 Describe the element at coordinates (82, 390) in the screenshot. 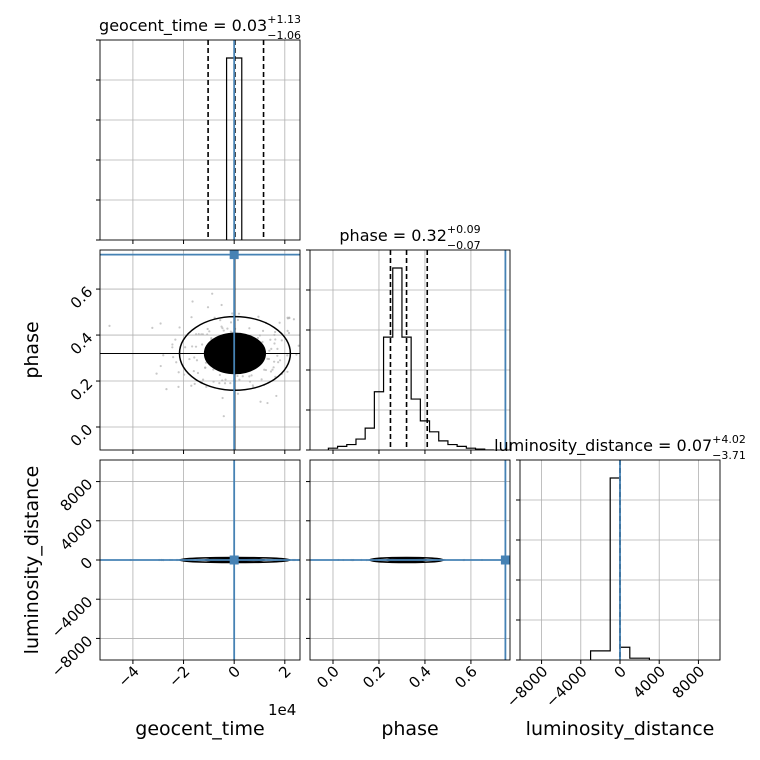

I see `y-tick-label: 0.2` at that location.